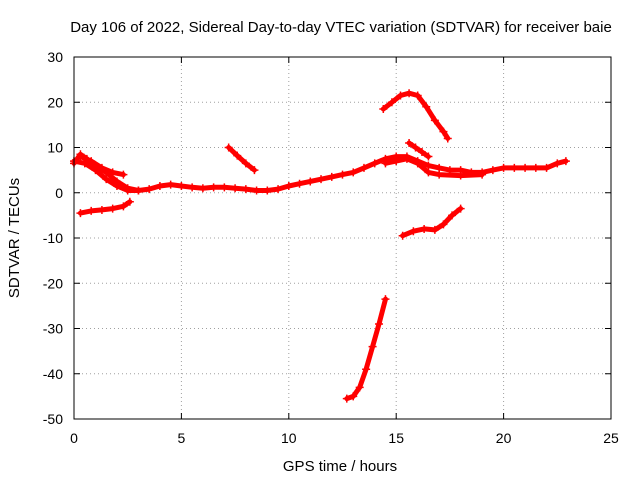  Describe the element at coordinates (55, 148) in the screenshot. I see `y-tick-label: 10` at that location.